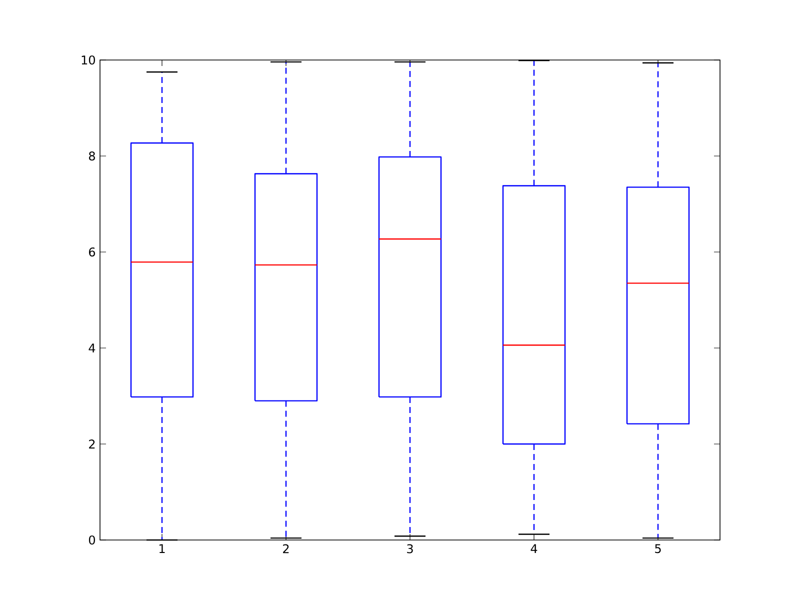 The width and height of the screenshot is (800, 600). Describe the element at coordinates (410, 549) in the screenshot. I see `x-tick-label: 3` at that location.